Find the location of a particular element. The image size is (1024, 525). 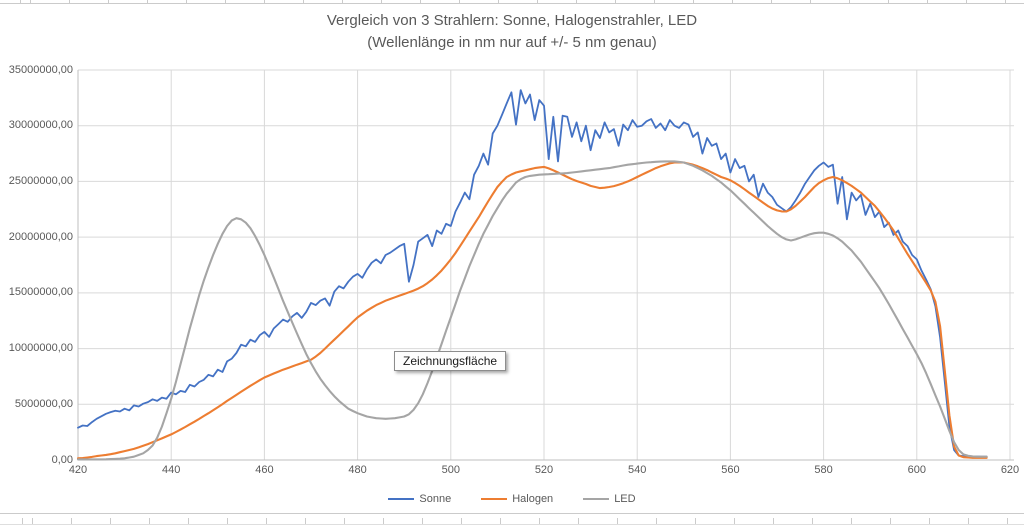

legend-item-led: LED is located at coordinates (609, 499).